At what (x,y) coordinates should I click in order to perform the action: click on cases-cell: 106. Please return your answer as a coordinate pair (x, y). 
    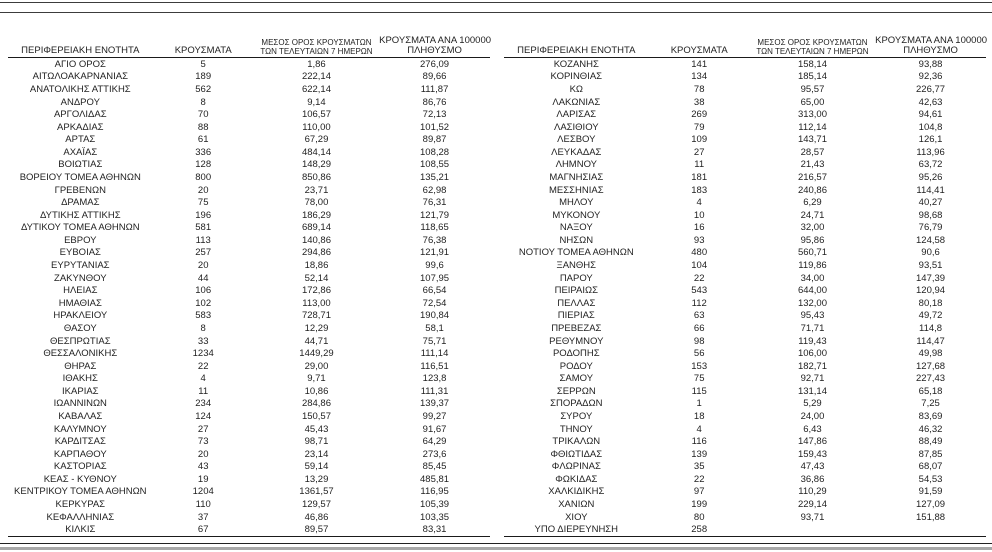
    Looking at the image, I should click on (203, 291).